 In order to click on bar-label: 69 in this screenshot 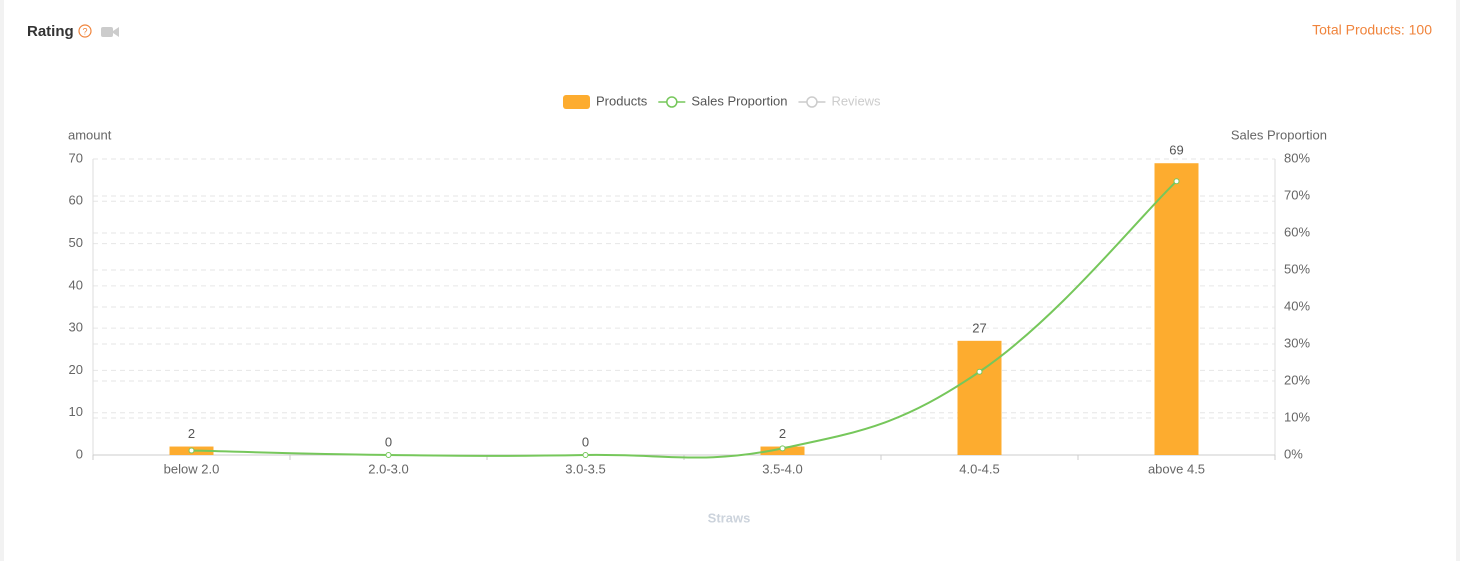, I will do `click(1176, 150)`.